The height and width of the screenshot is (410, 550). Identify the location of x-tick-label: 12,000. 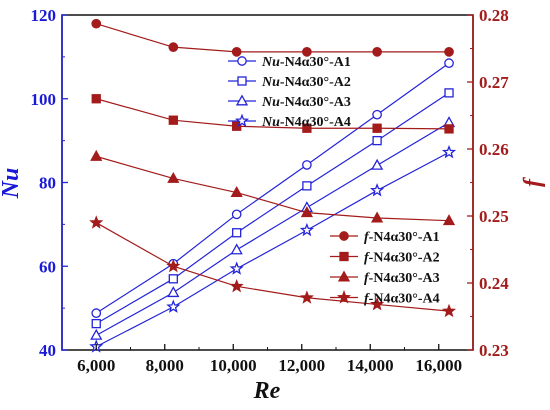
(301, 365).